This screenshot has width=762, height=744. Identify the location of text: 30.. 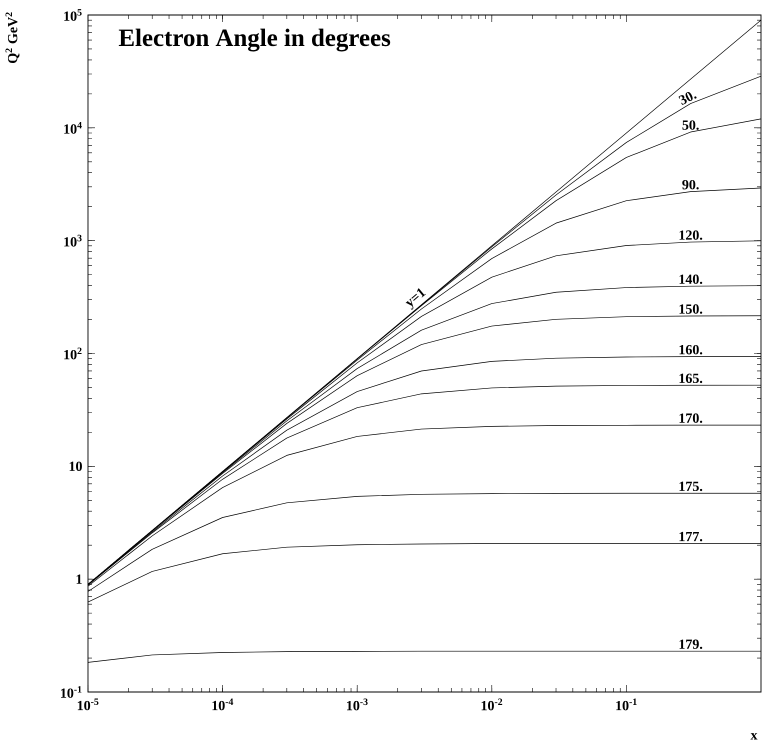
(687, 98).